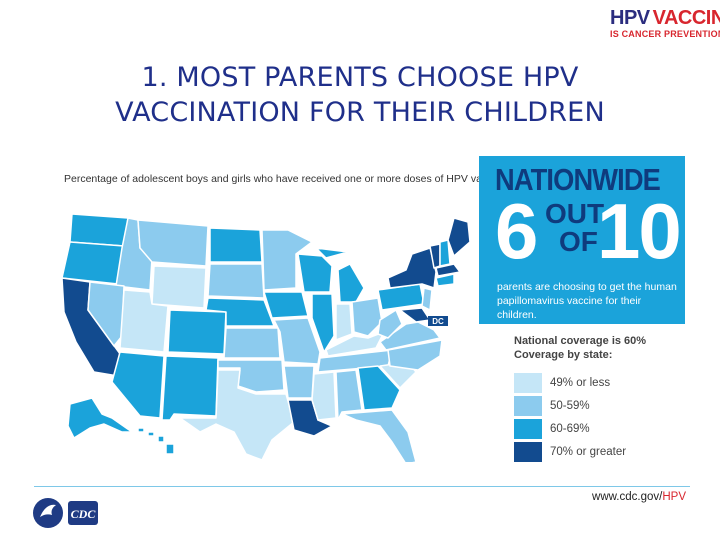 The width and height of the screenshot is (720, 540). I want to click on state-oh, so click(367, 317).